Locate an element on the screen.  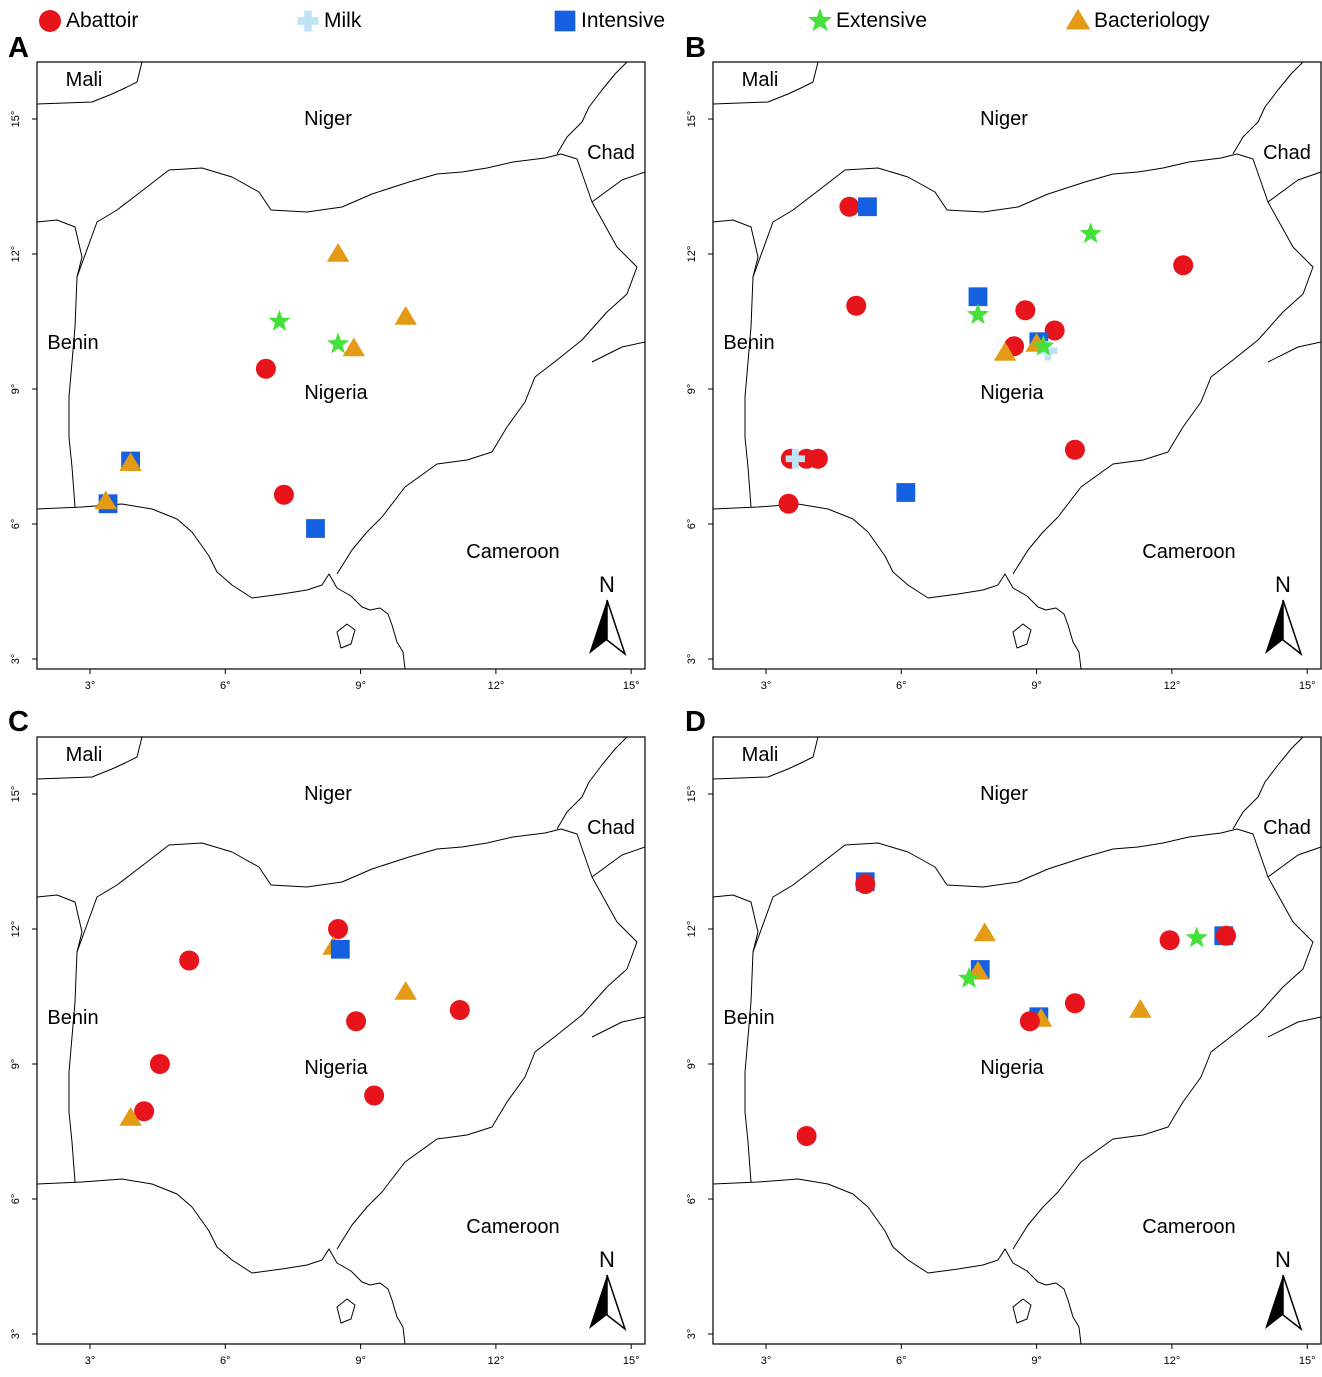
legend-label: Extensive is located at coordinates (882, 20).